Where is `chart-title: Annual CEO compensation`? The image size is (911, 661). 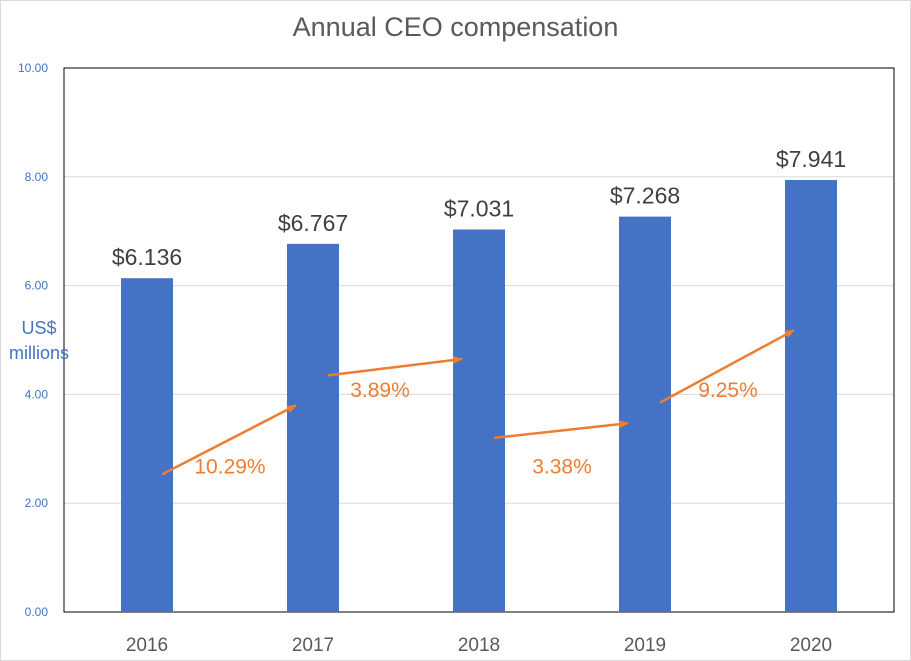
chart-title: Annual CEO compensation is located at coordinates (455, 27).